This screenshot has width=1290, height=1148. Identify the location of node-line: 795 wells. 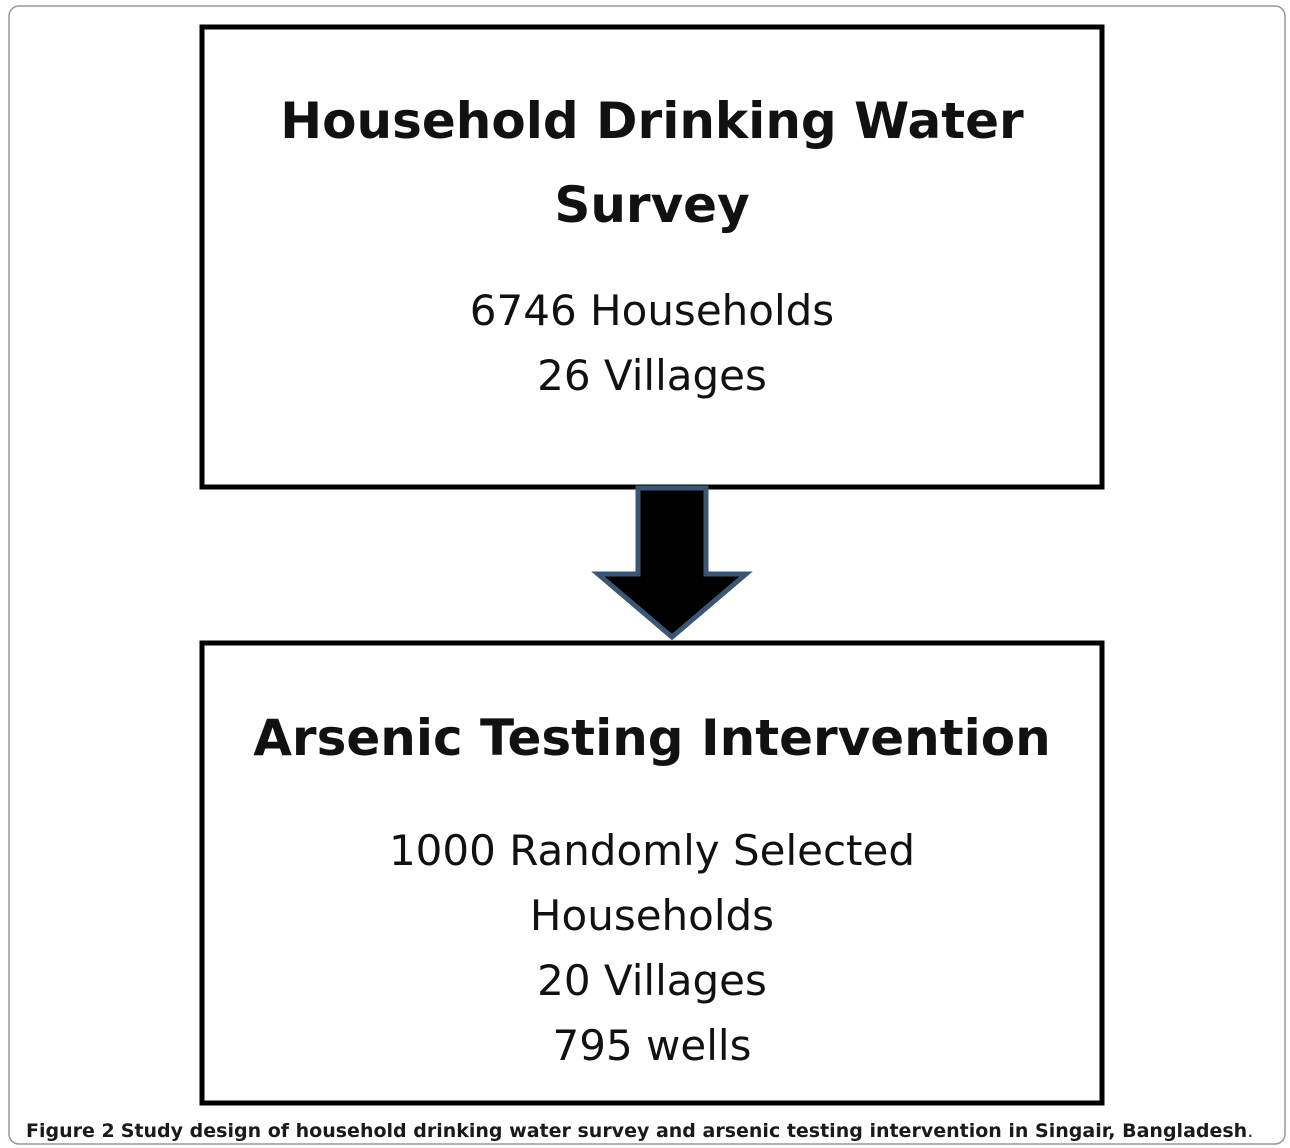
(652, 1045).